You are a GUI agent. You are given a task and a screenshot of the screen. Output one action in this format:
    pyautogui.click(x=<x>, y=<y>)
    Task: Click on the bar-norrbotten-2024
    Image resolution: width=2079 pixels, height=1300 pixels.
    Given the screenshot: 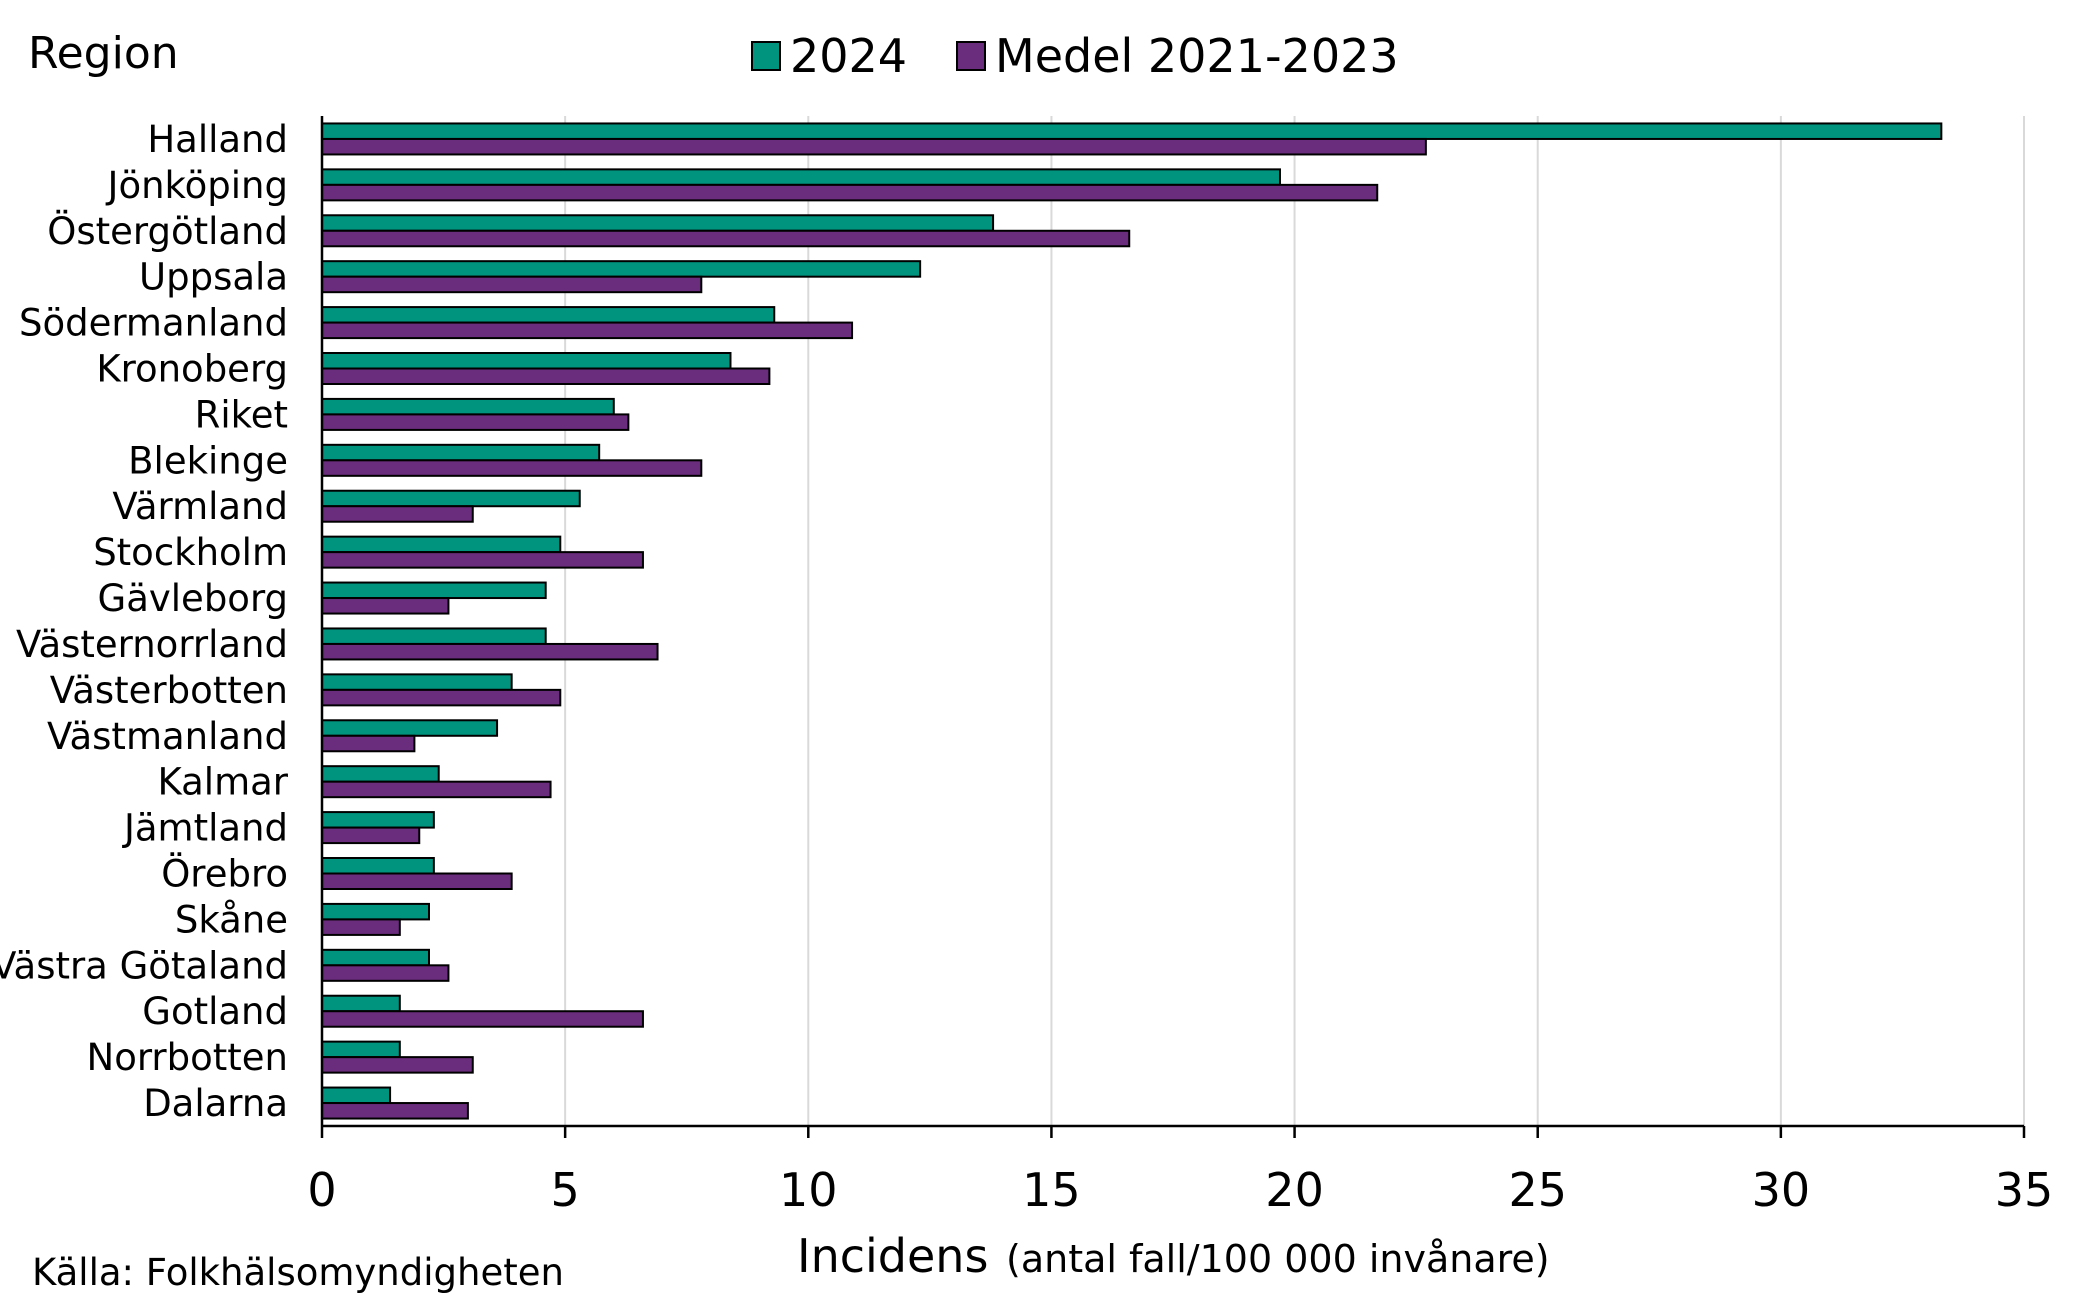 What is the action you would take?
    pyautogui.click(x=361, y=1049)
    